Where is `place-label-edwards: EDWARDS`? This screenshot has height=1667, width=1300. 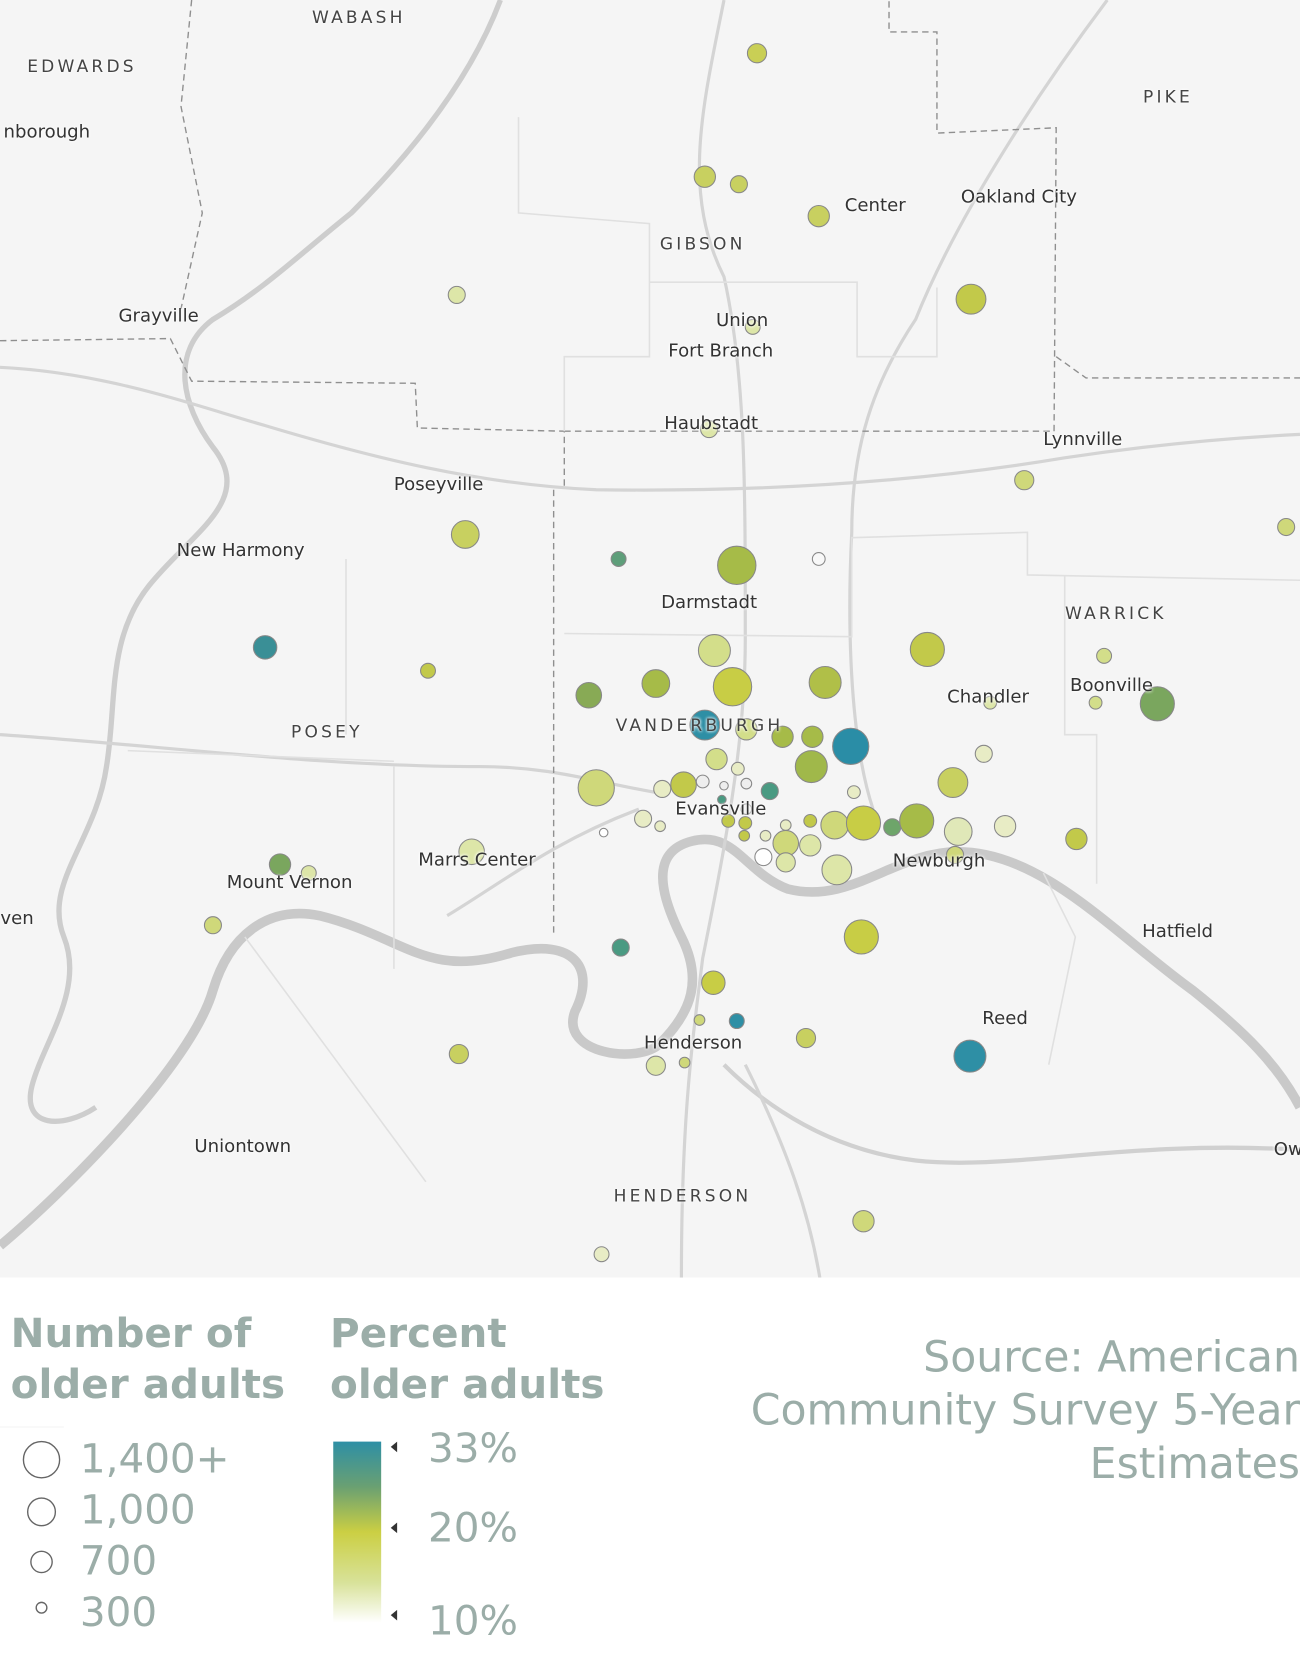 place-label-edwards: EDWARDS is located at coordinates (82, 66).